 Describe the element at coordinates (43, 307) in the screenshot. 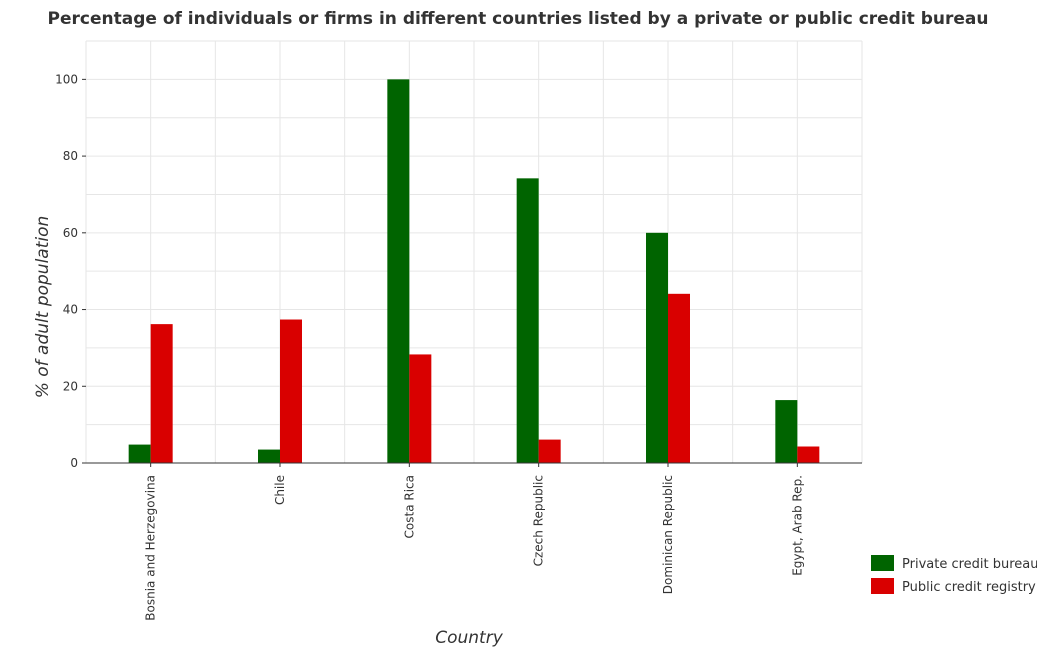

I see `y-axis-title: % of adult population` at that location.